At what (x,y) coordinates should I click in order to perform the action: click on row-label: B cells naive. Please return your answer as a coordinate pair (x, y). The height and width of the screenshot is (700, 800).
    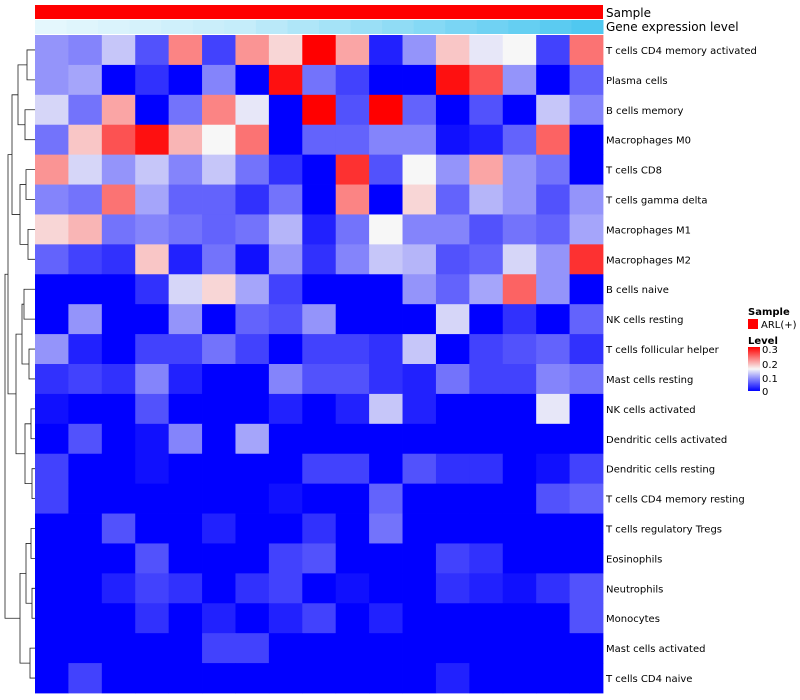
    Looking at the image, I should click on (637, 290).